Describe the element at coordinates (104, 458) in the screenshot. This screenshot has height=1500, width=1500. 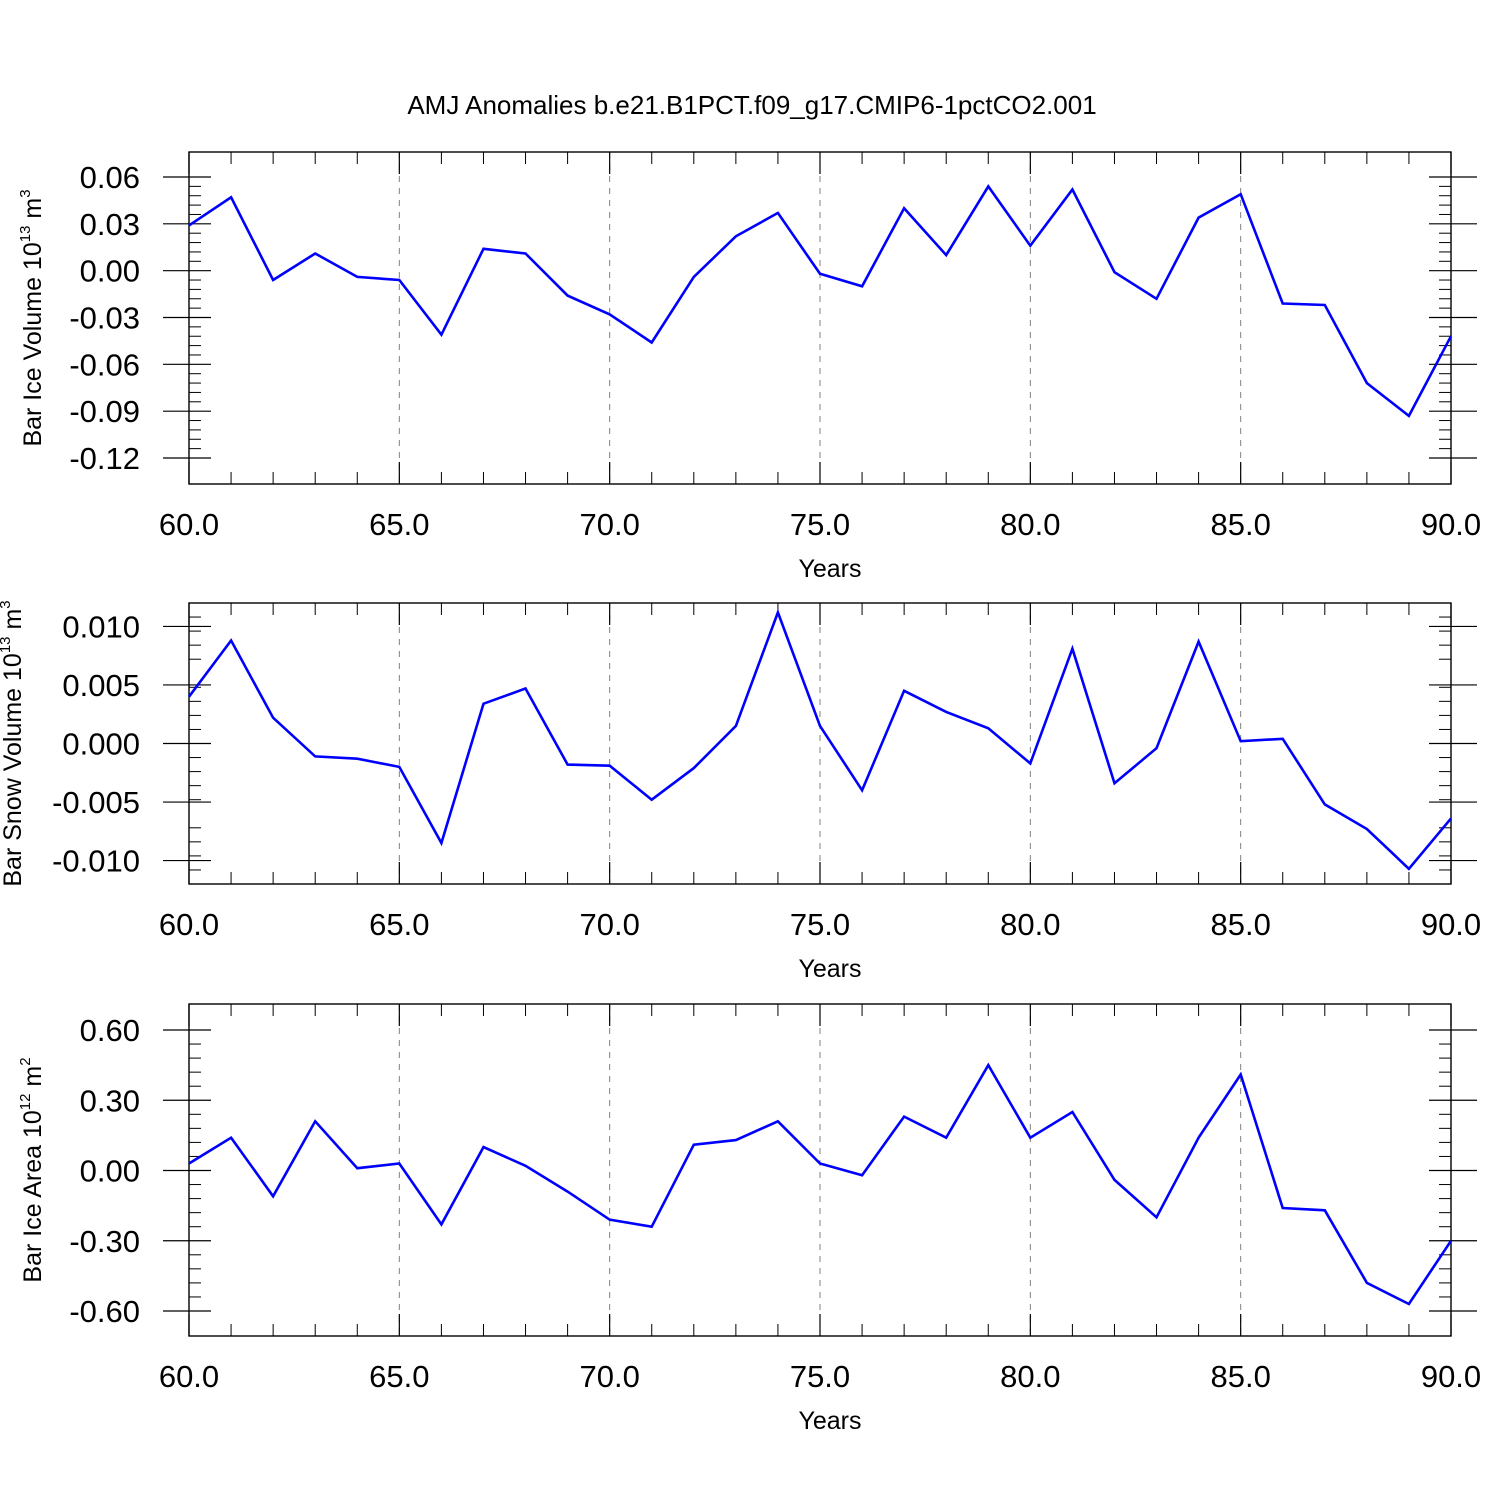
I see `y-tick-label: -0.12` at that location.